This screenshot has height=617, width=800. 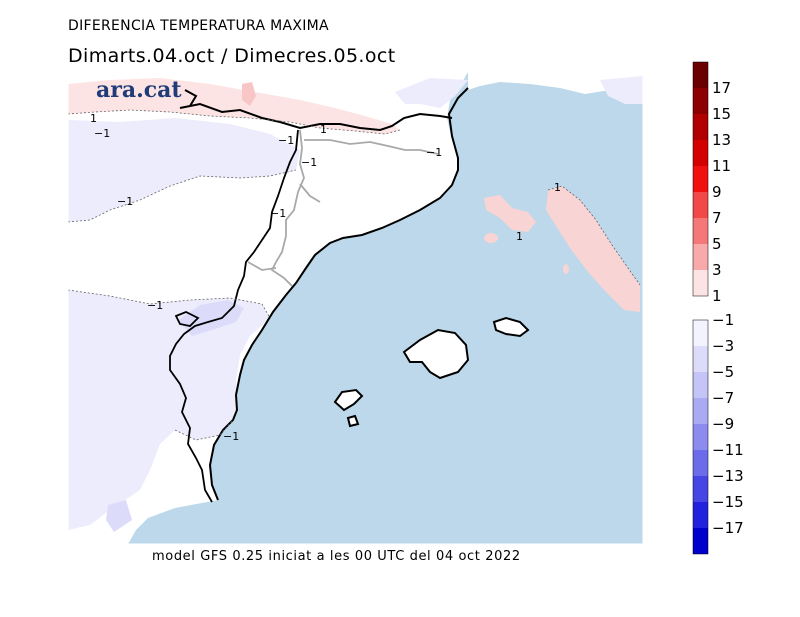 What do you see at coordinates (187, 319) in the screenshot?
I see `regional-border-valencia` at bounding box center [187, 319].